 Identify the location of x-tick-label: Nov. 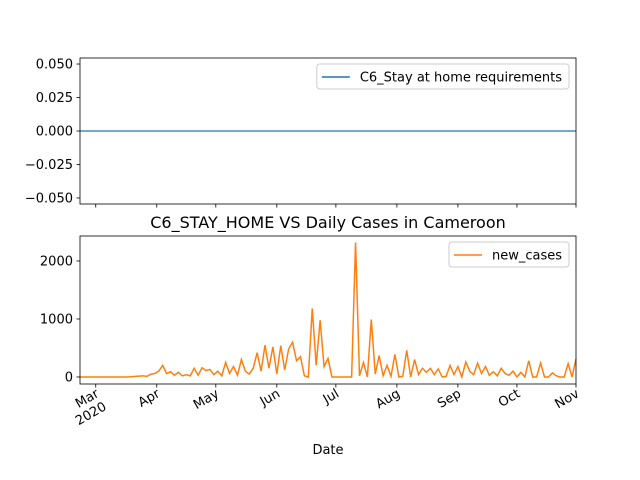
(568, 399).